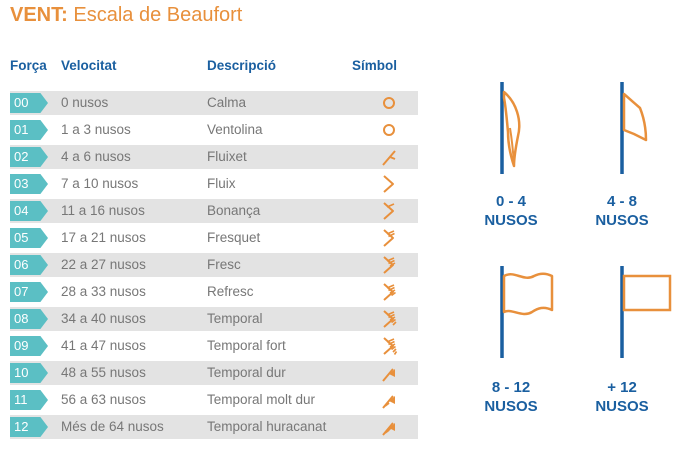 This screenshot has width=688, height=450. I want to click on straight-flag-icon, so click(646, 312).